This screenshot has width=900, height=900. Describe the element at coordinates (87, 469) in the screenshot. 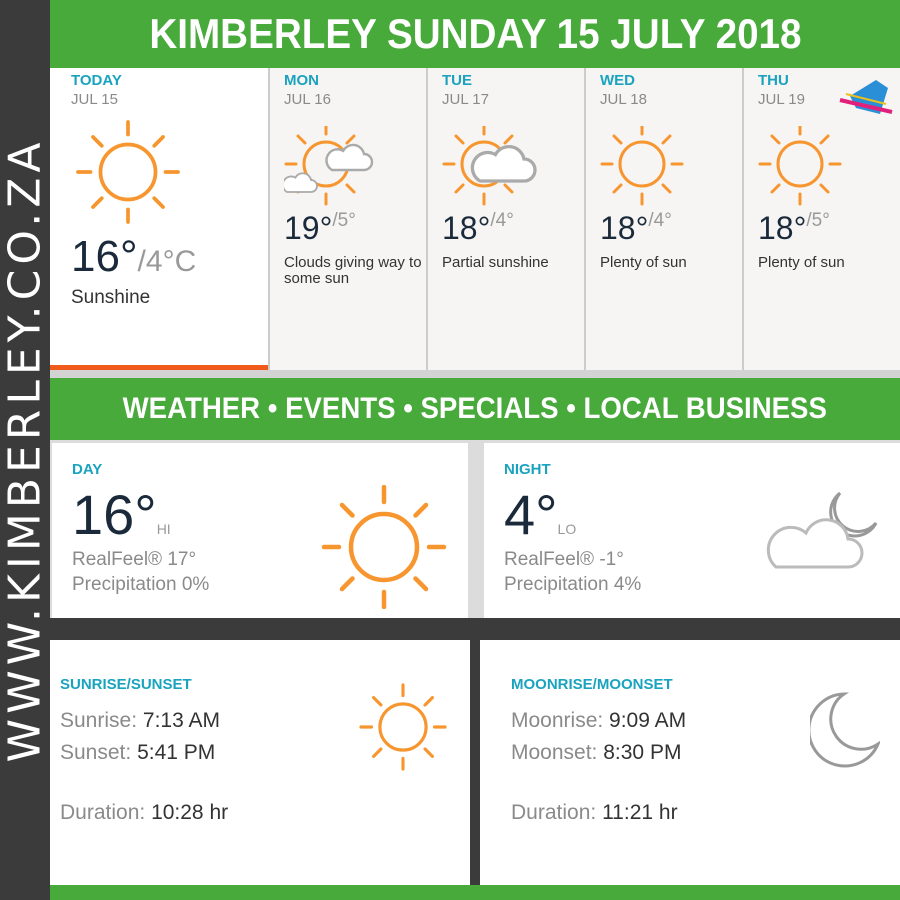

I see `day-label: DAY` at that location.